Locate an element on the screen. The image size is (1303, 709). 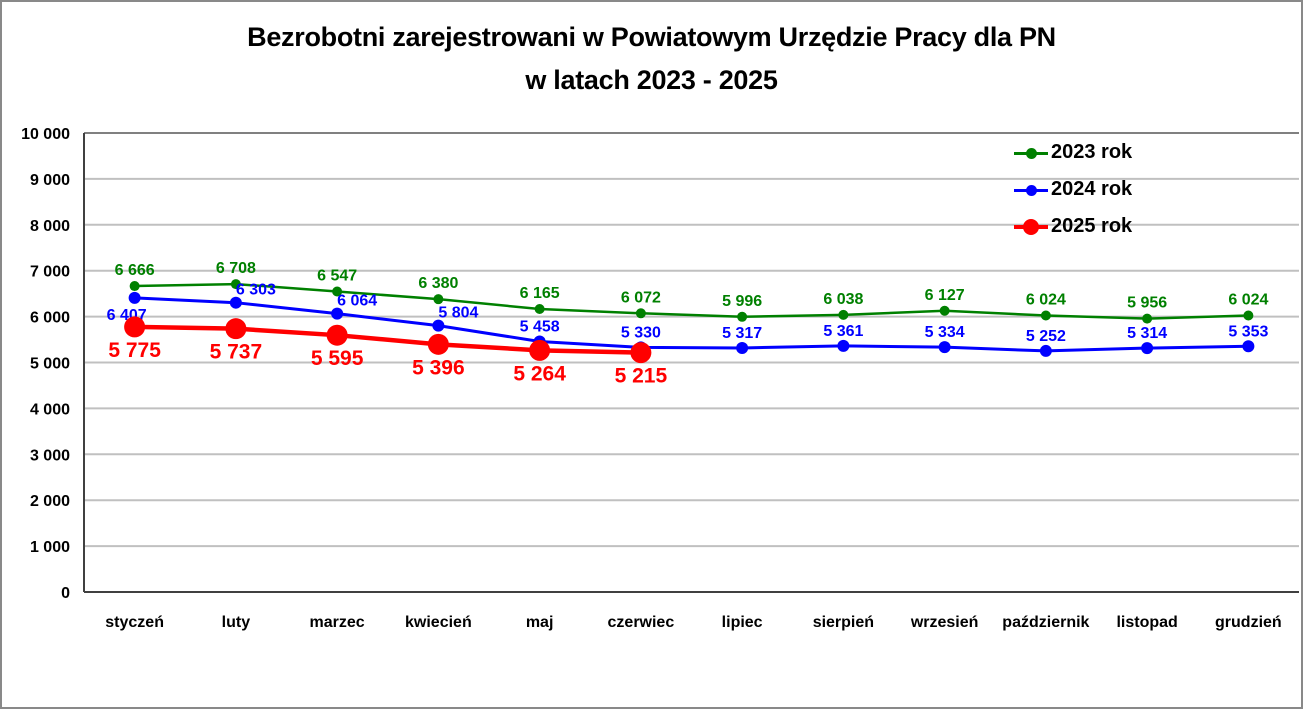
data-point-2024-grudzień is located at coordinates (1248, 346).